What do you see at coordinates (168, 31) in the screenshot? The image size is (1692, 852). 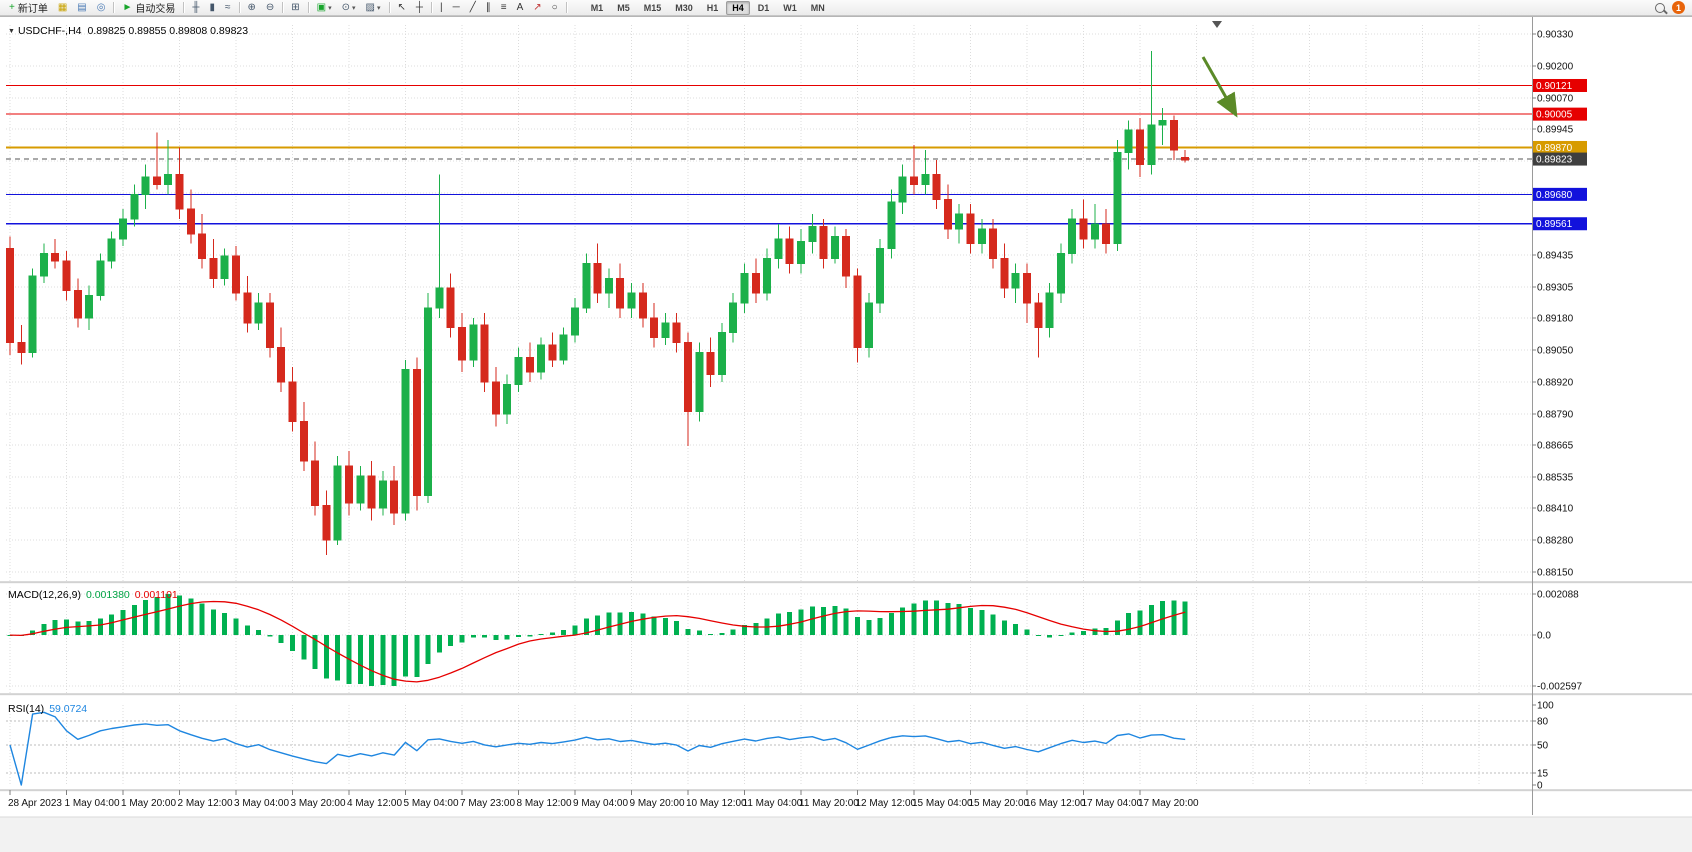 I see `chart-ohlc-values: 0.89825 0.89855 0.89808 0.89823` at bounding box center [168, 31].